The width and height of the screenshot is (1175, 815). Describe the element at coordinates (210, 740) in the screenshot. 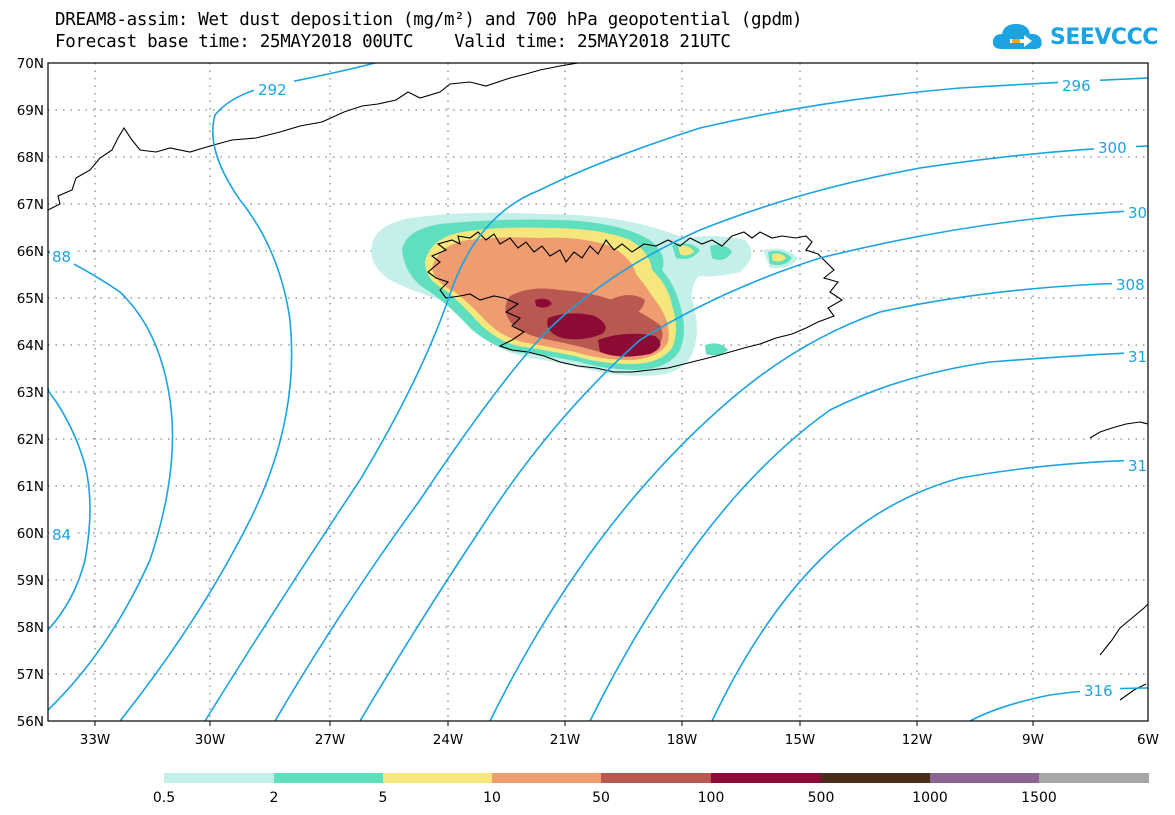

I see `lon-label: 30W` at that location.